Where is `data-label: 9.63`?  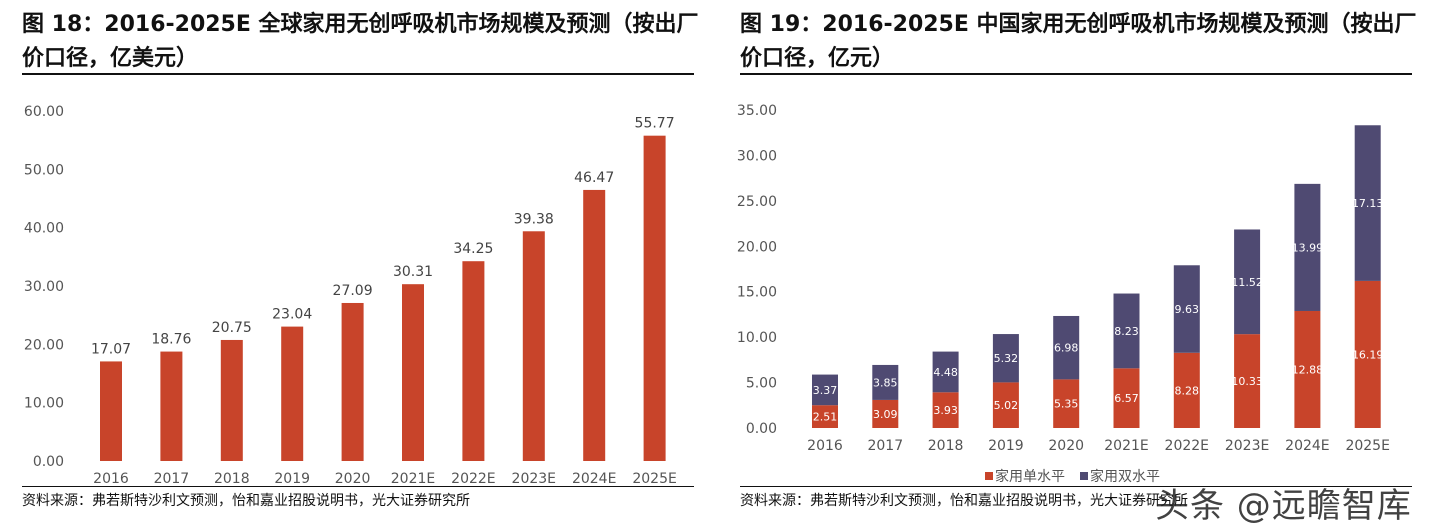 data-label: 9.63 is located at coordinates (1187, 309).